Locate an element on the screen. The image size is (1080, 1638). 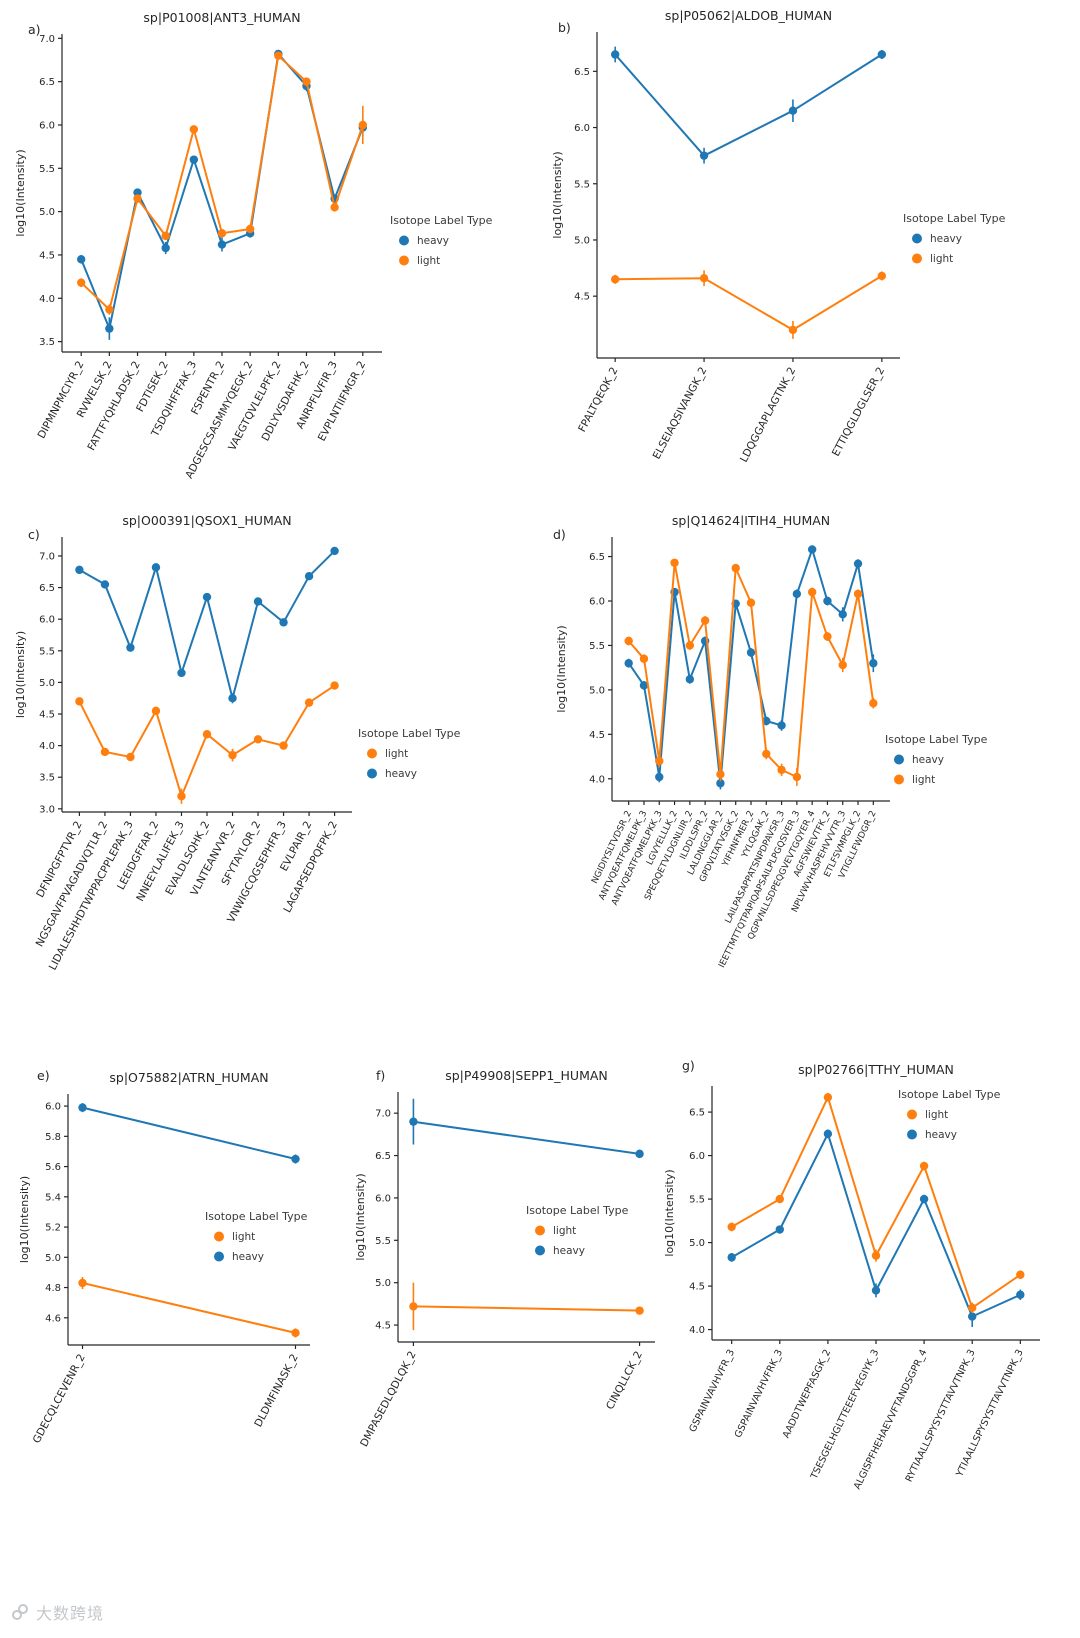
x-tick-label: GSPAINVAVHVFRK_3 is located at coordinates (759, 1394).